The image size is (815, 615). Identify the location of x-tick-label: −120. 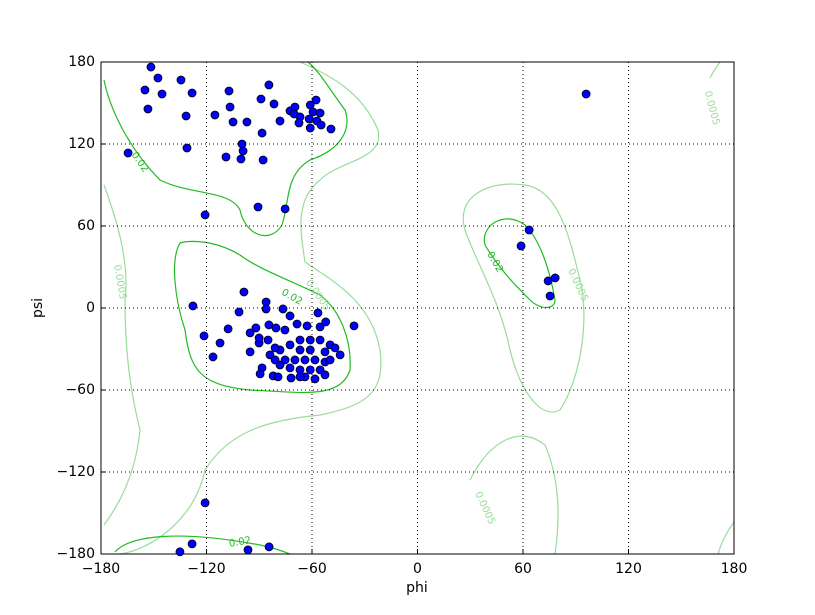
(206, 569).